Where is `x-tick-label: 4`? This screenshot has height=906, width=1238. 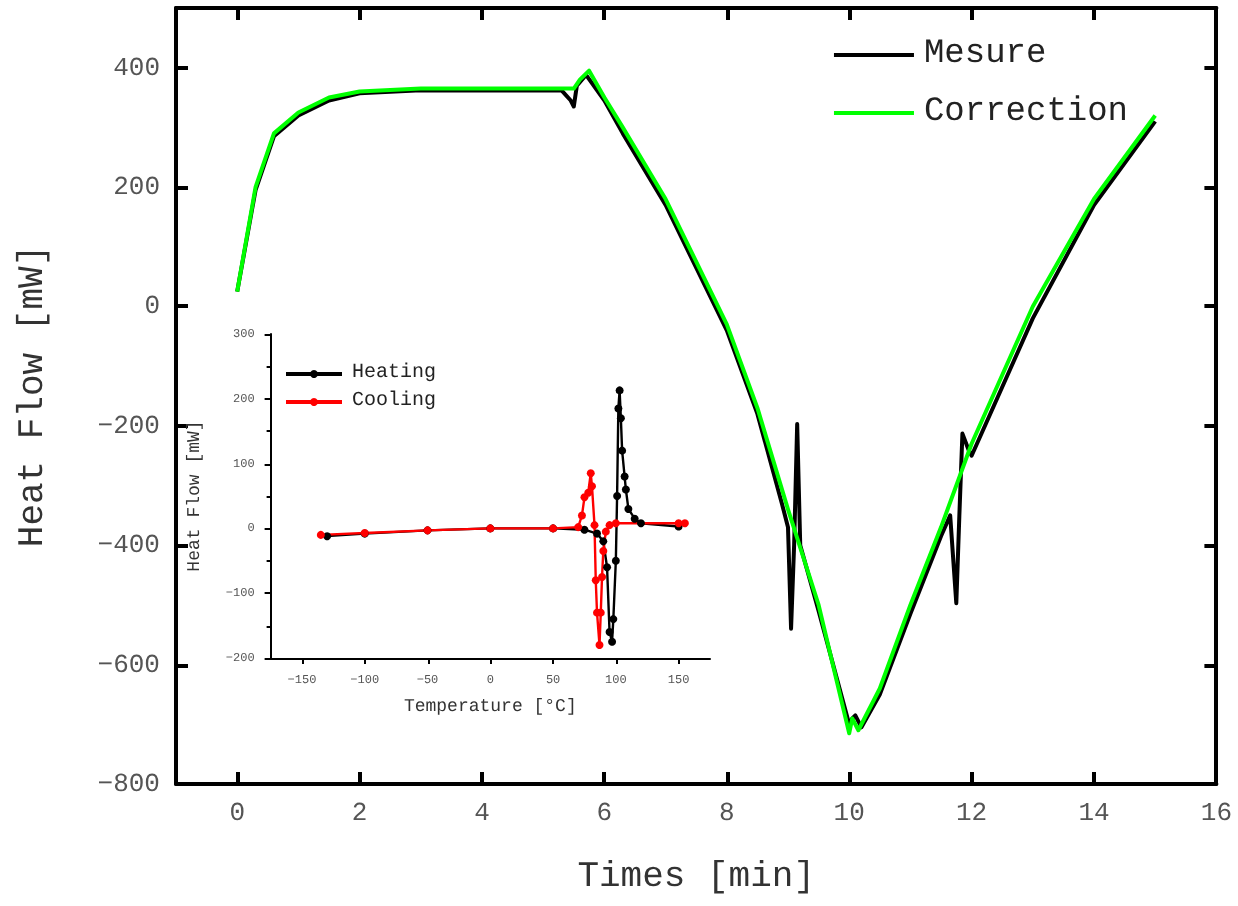 x-tick-label: 4 is located at coordinates (482, 813).